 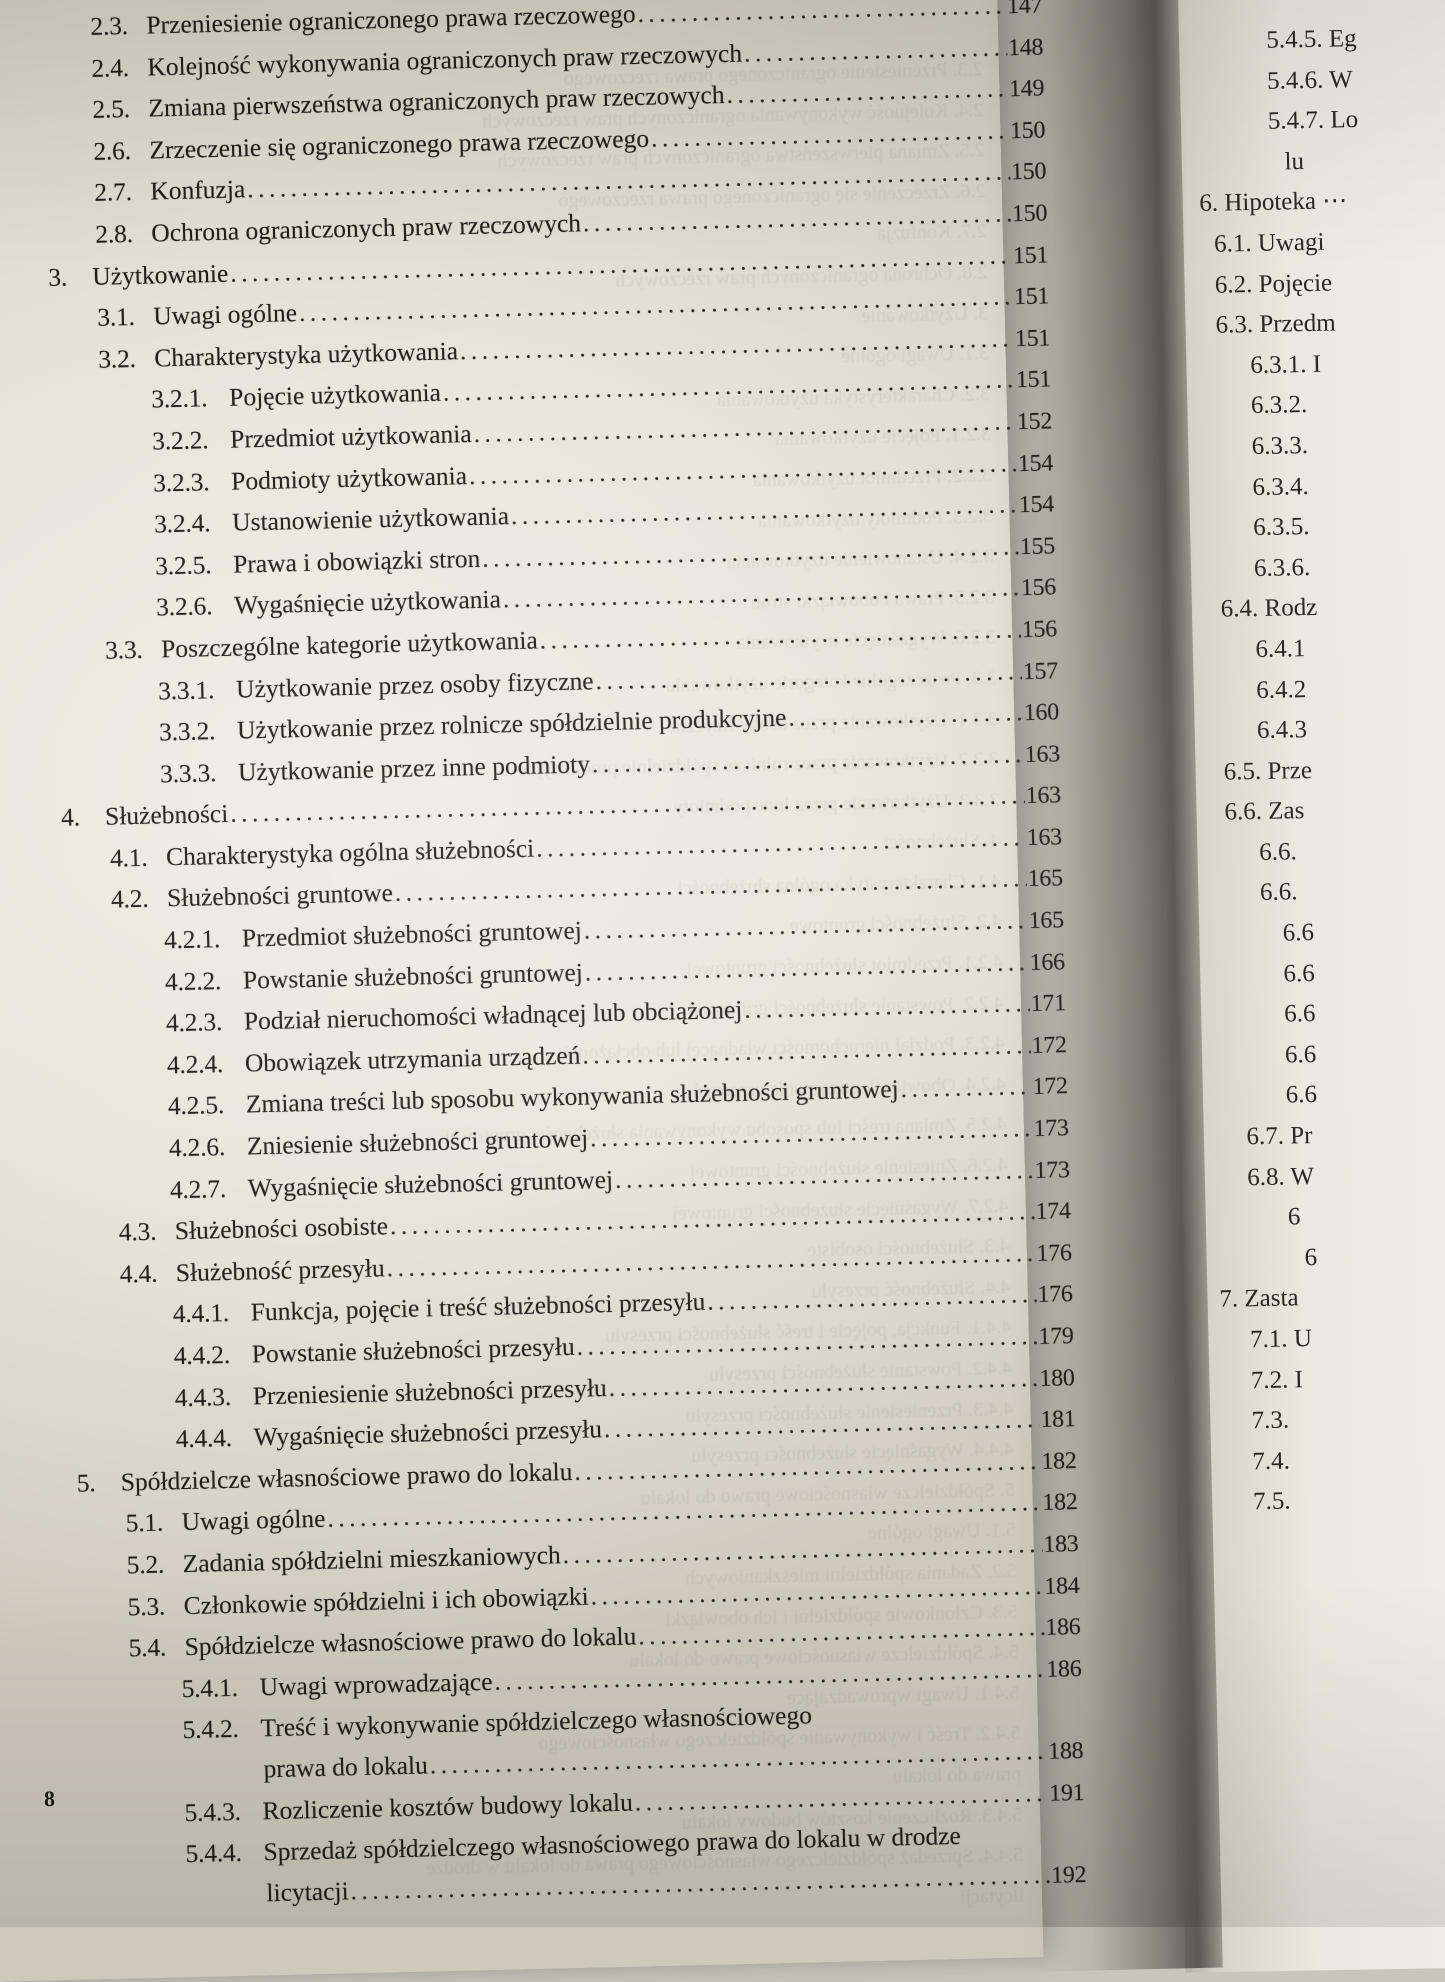 I want to click on toc-entry-number: 5.4.1., so click(x=210, y=1687).